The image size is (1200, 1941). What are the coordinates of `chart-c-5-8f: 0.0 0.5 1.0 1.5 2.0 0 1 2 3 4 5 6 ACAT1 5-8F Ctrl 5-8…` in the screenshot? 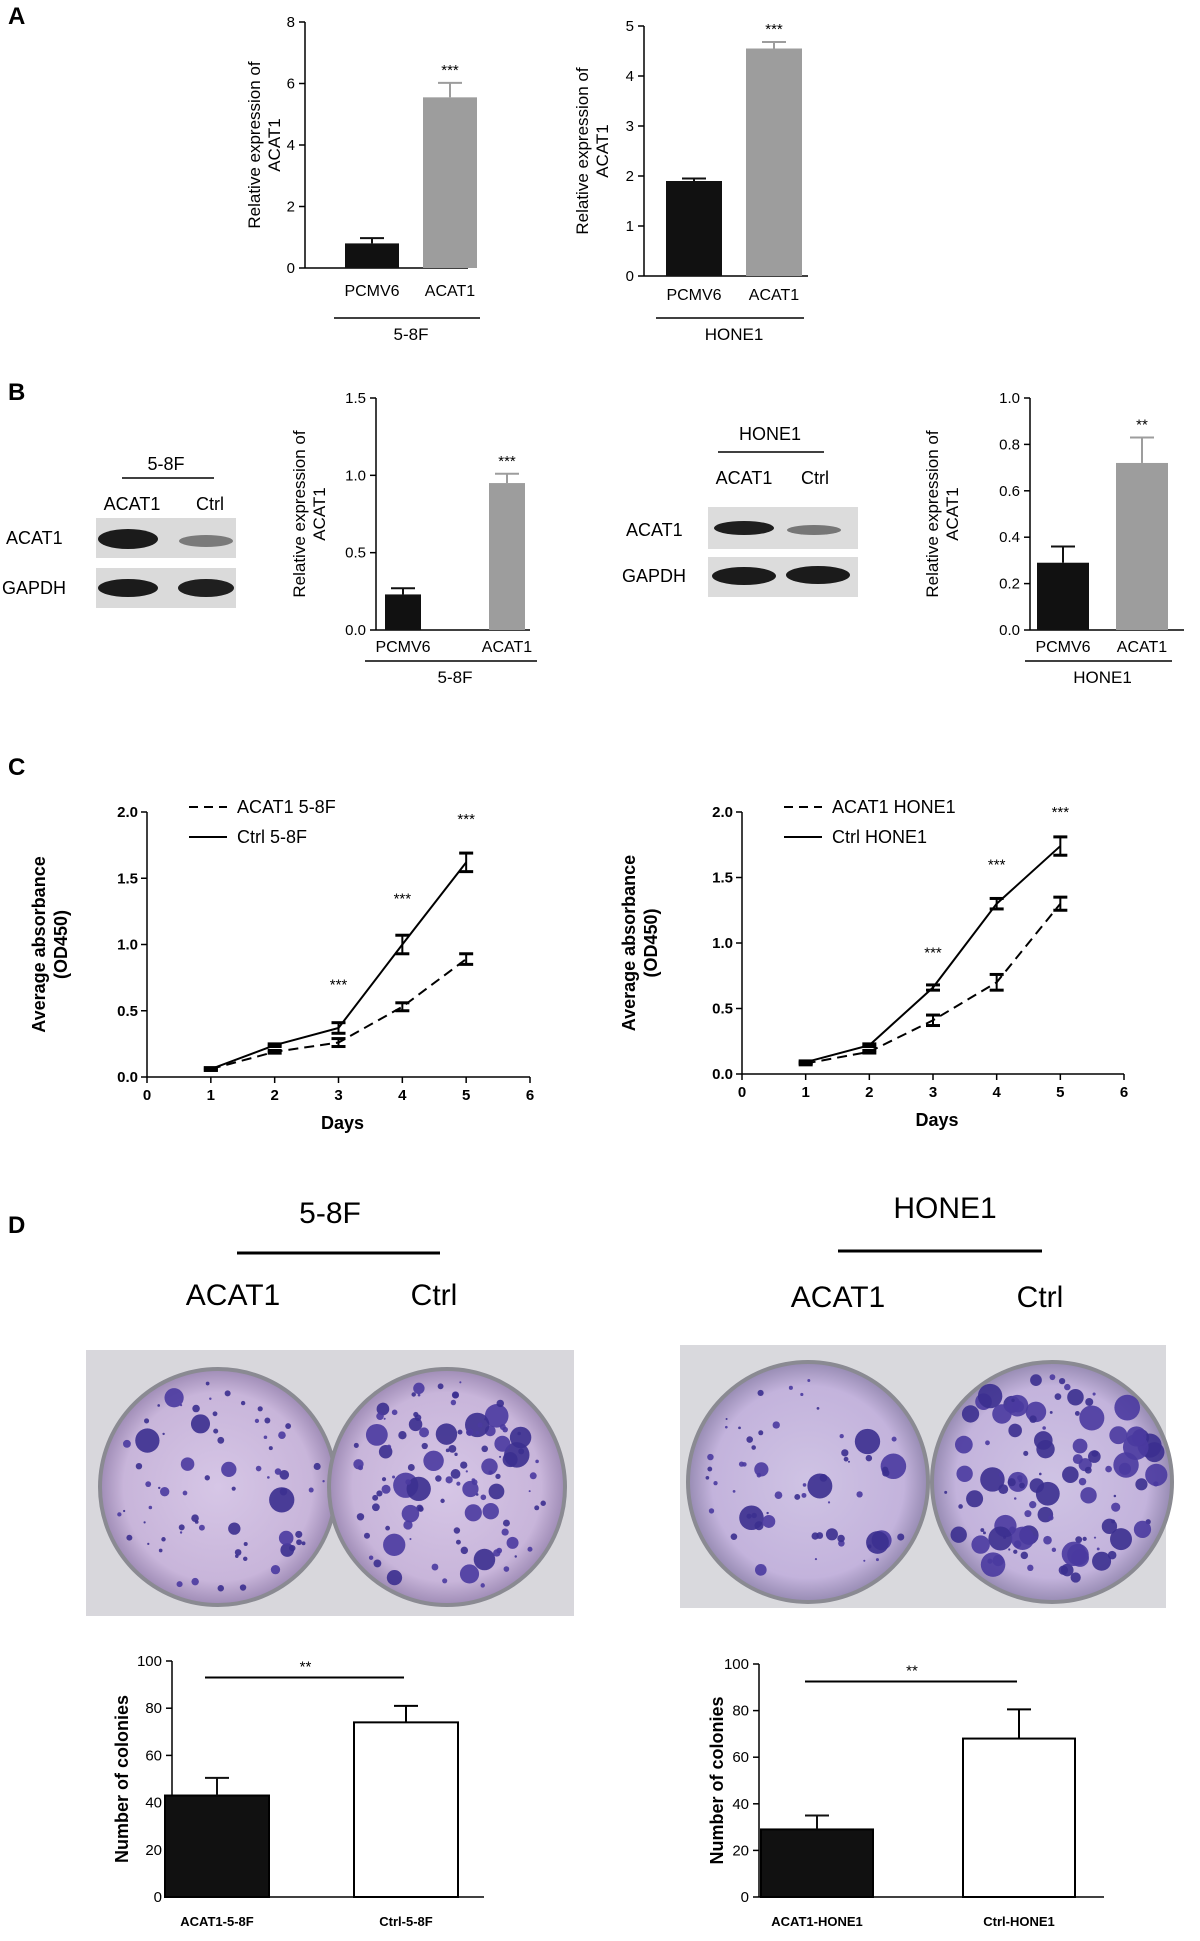 It's located at (281, 965).